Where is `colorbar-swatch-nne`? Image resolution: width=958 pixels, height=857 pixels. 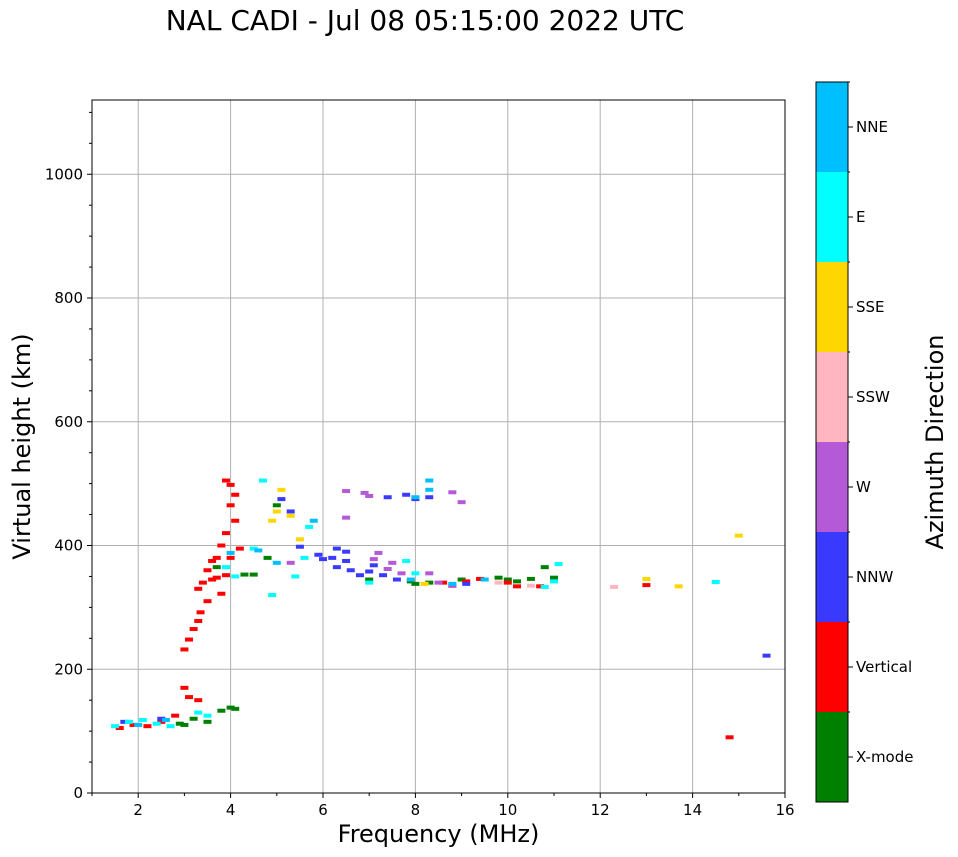
colorbar-swatch-nne is located at coordinates (832, 127).